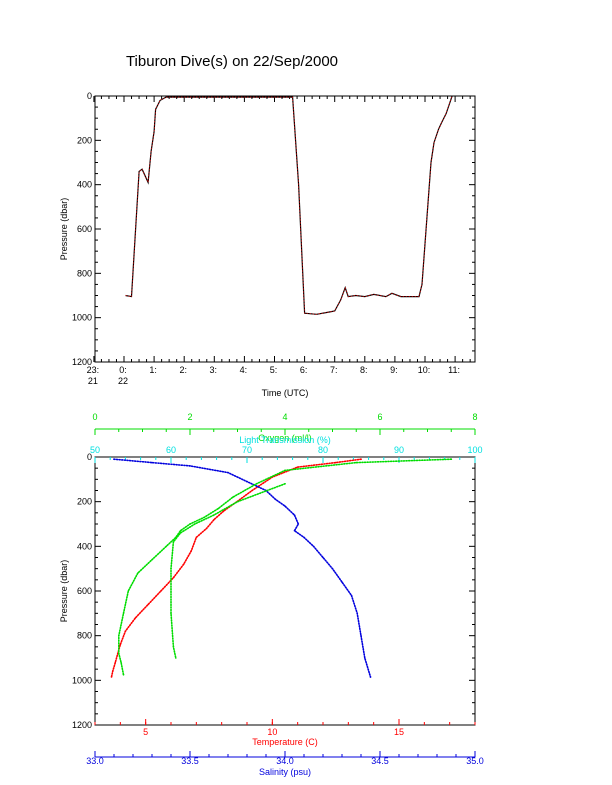 The width and height of the screenshot is (612, 785). I want to click on transmission-tick-label: 100, so click(474, 450).